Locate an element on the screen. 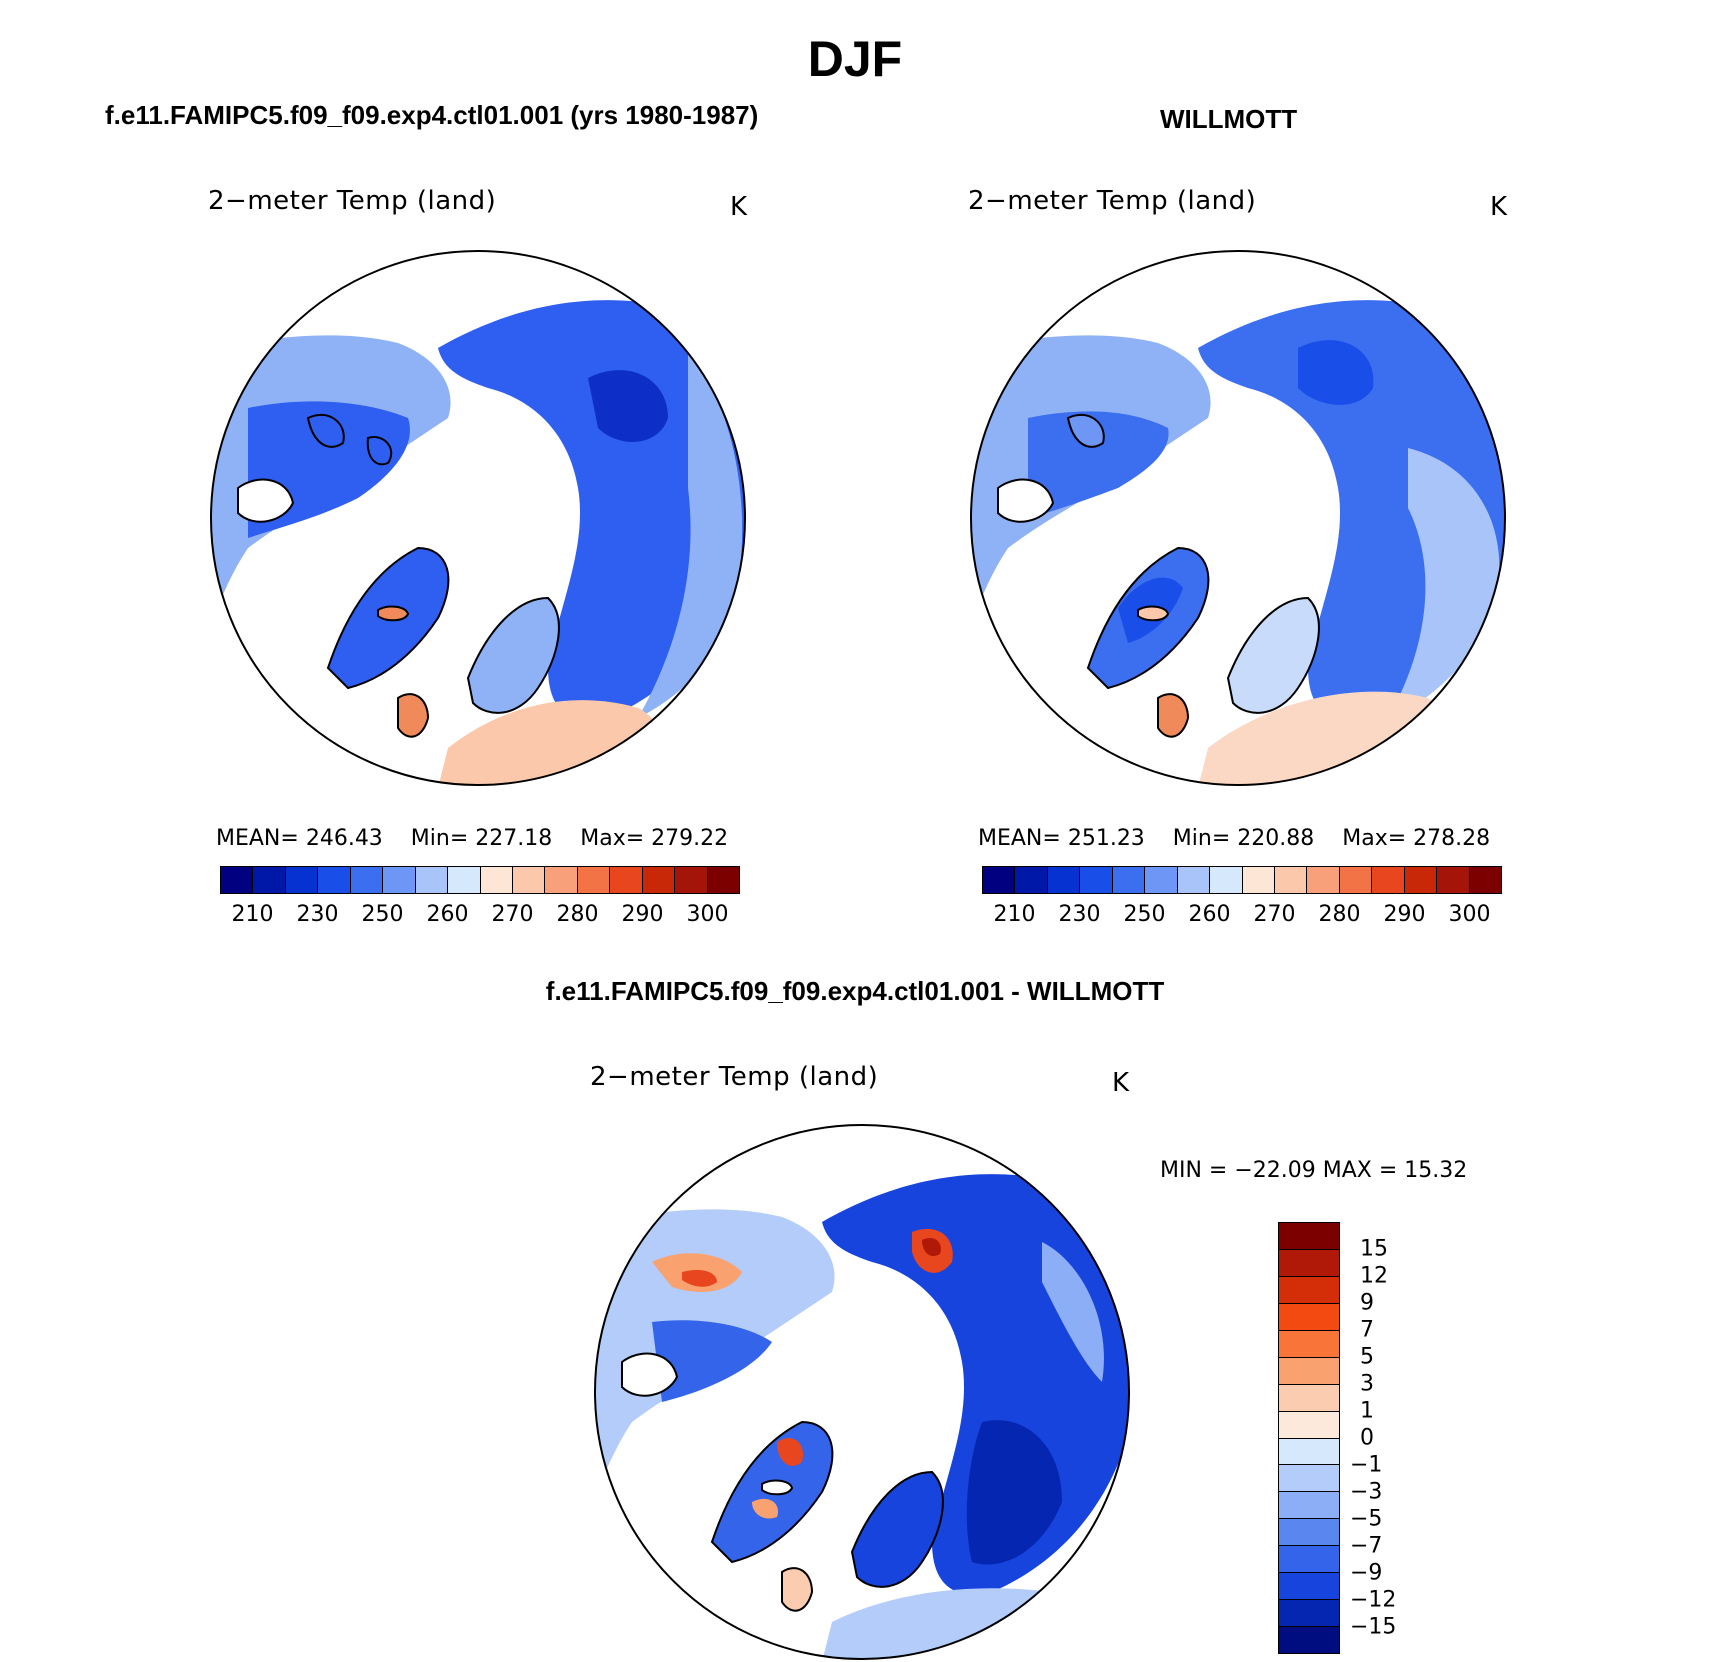 Image resolution: width=1710 pixels, height=1662 pixels. diff-variable-label: 2−meter Temp (land) is located at coordinates (734, 1077).